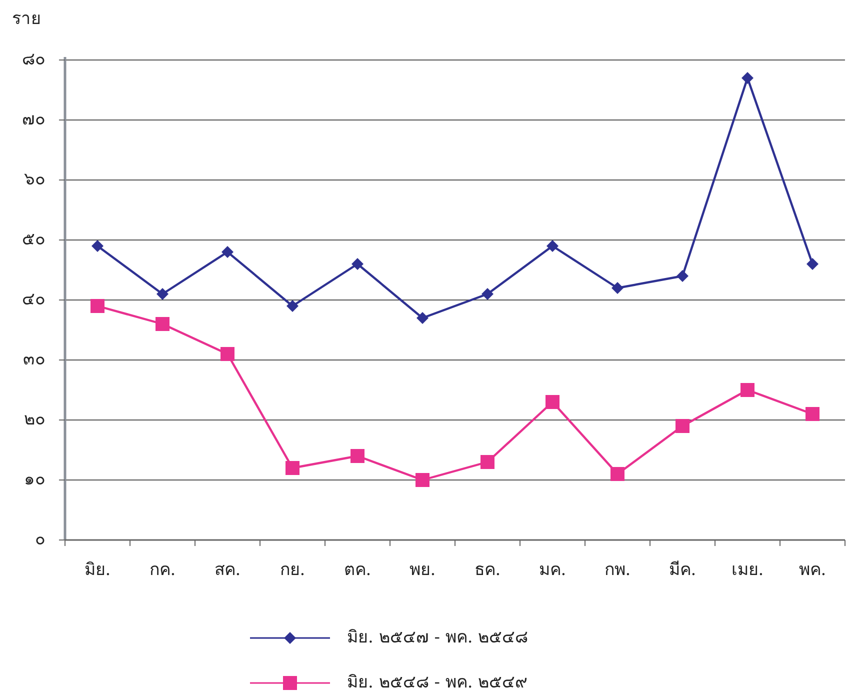 The image size is (858, 695). What do you see at coordinates (487, 570) in the screenshot?
I see `x-tick-label: ธค.` at bounding box center [487, 570].